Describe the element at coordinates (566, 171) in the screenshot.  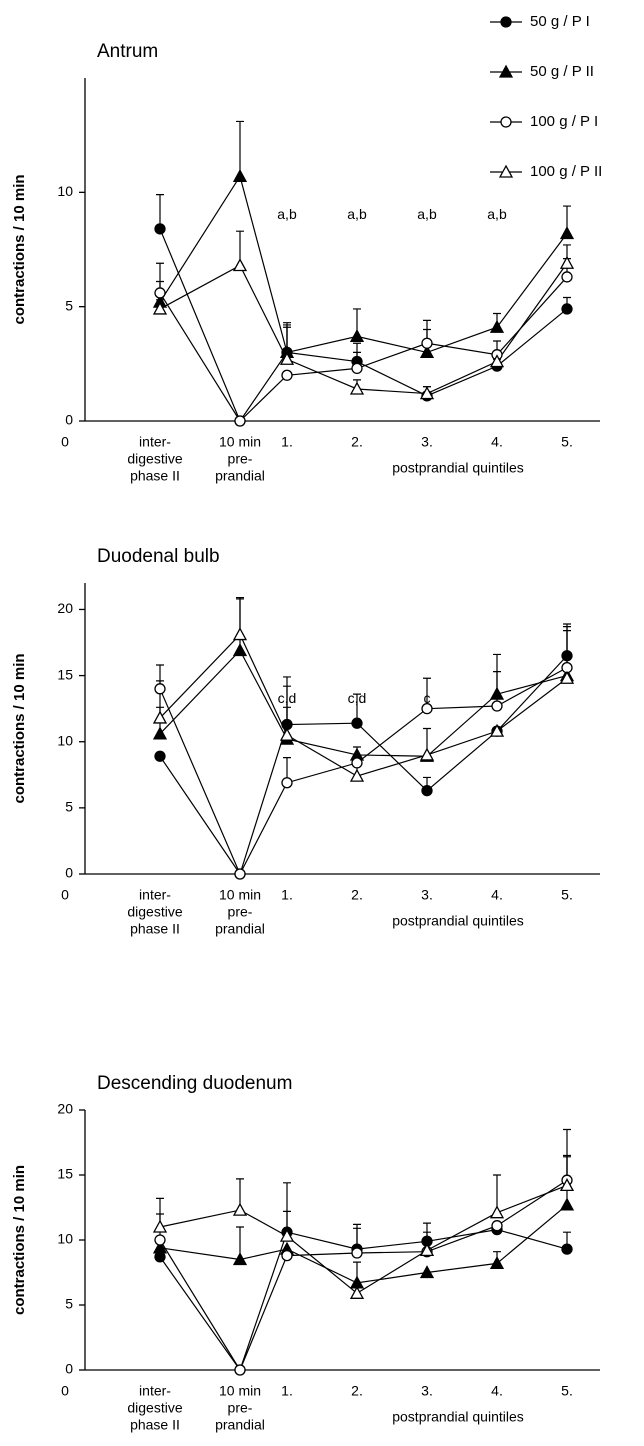
I see `legend-label: 100 g / P II` at that location.